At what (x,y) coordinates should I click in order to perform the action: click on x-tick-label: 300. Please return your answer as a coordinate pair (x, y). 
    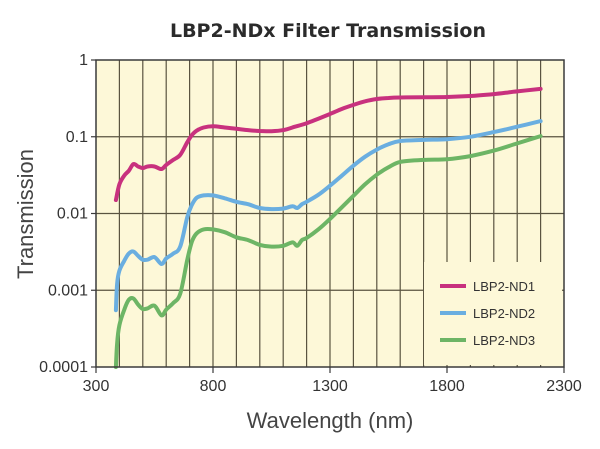
    Looking at the image, I should click on (96, 386).